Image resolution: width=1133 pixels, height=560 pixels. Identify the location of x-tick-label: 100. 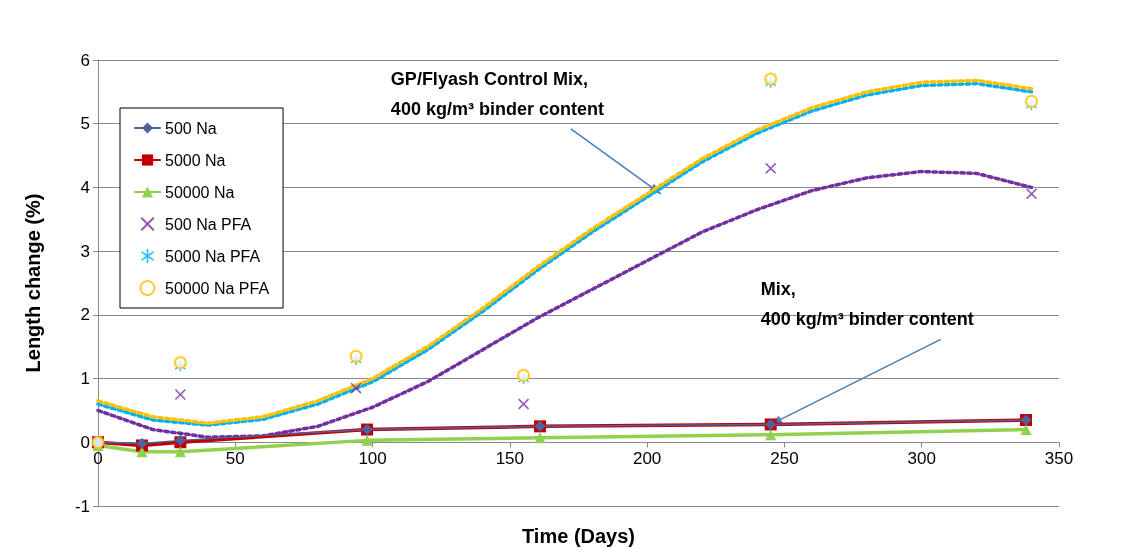
(372, 459).